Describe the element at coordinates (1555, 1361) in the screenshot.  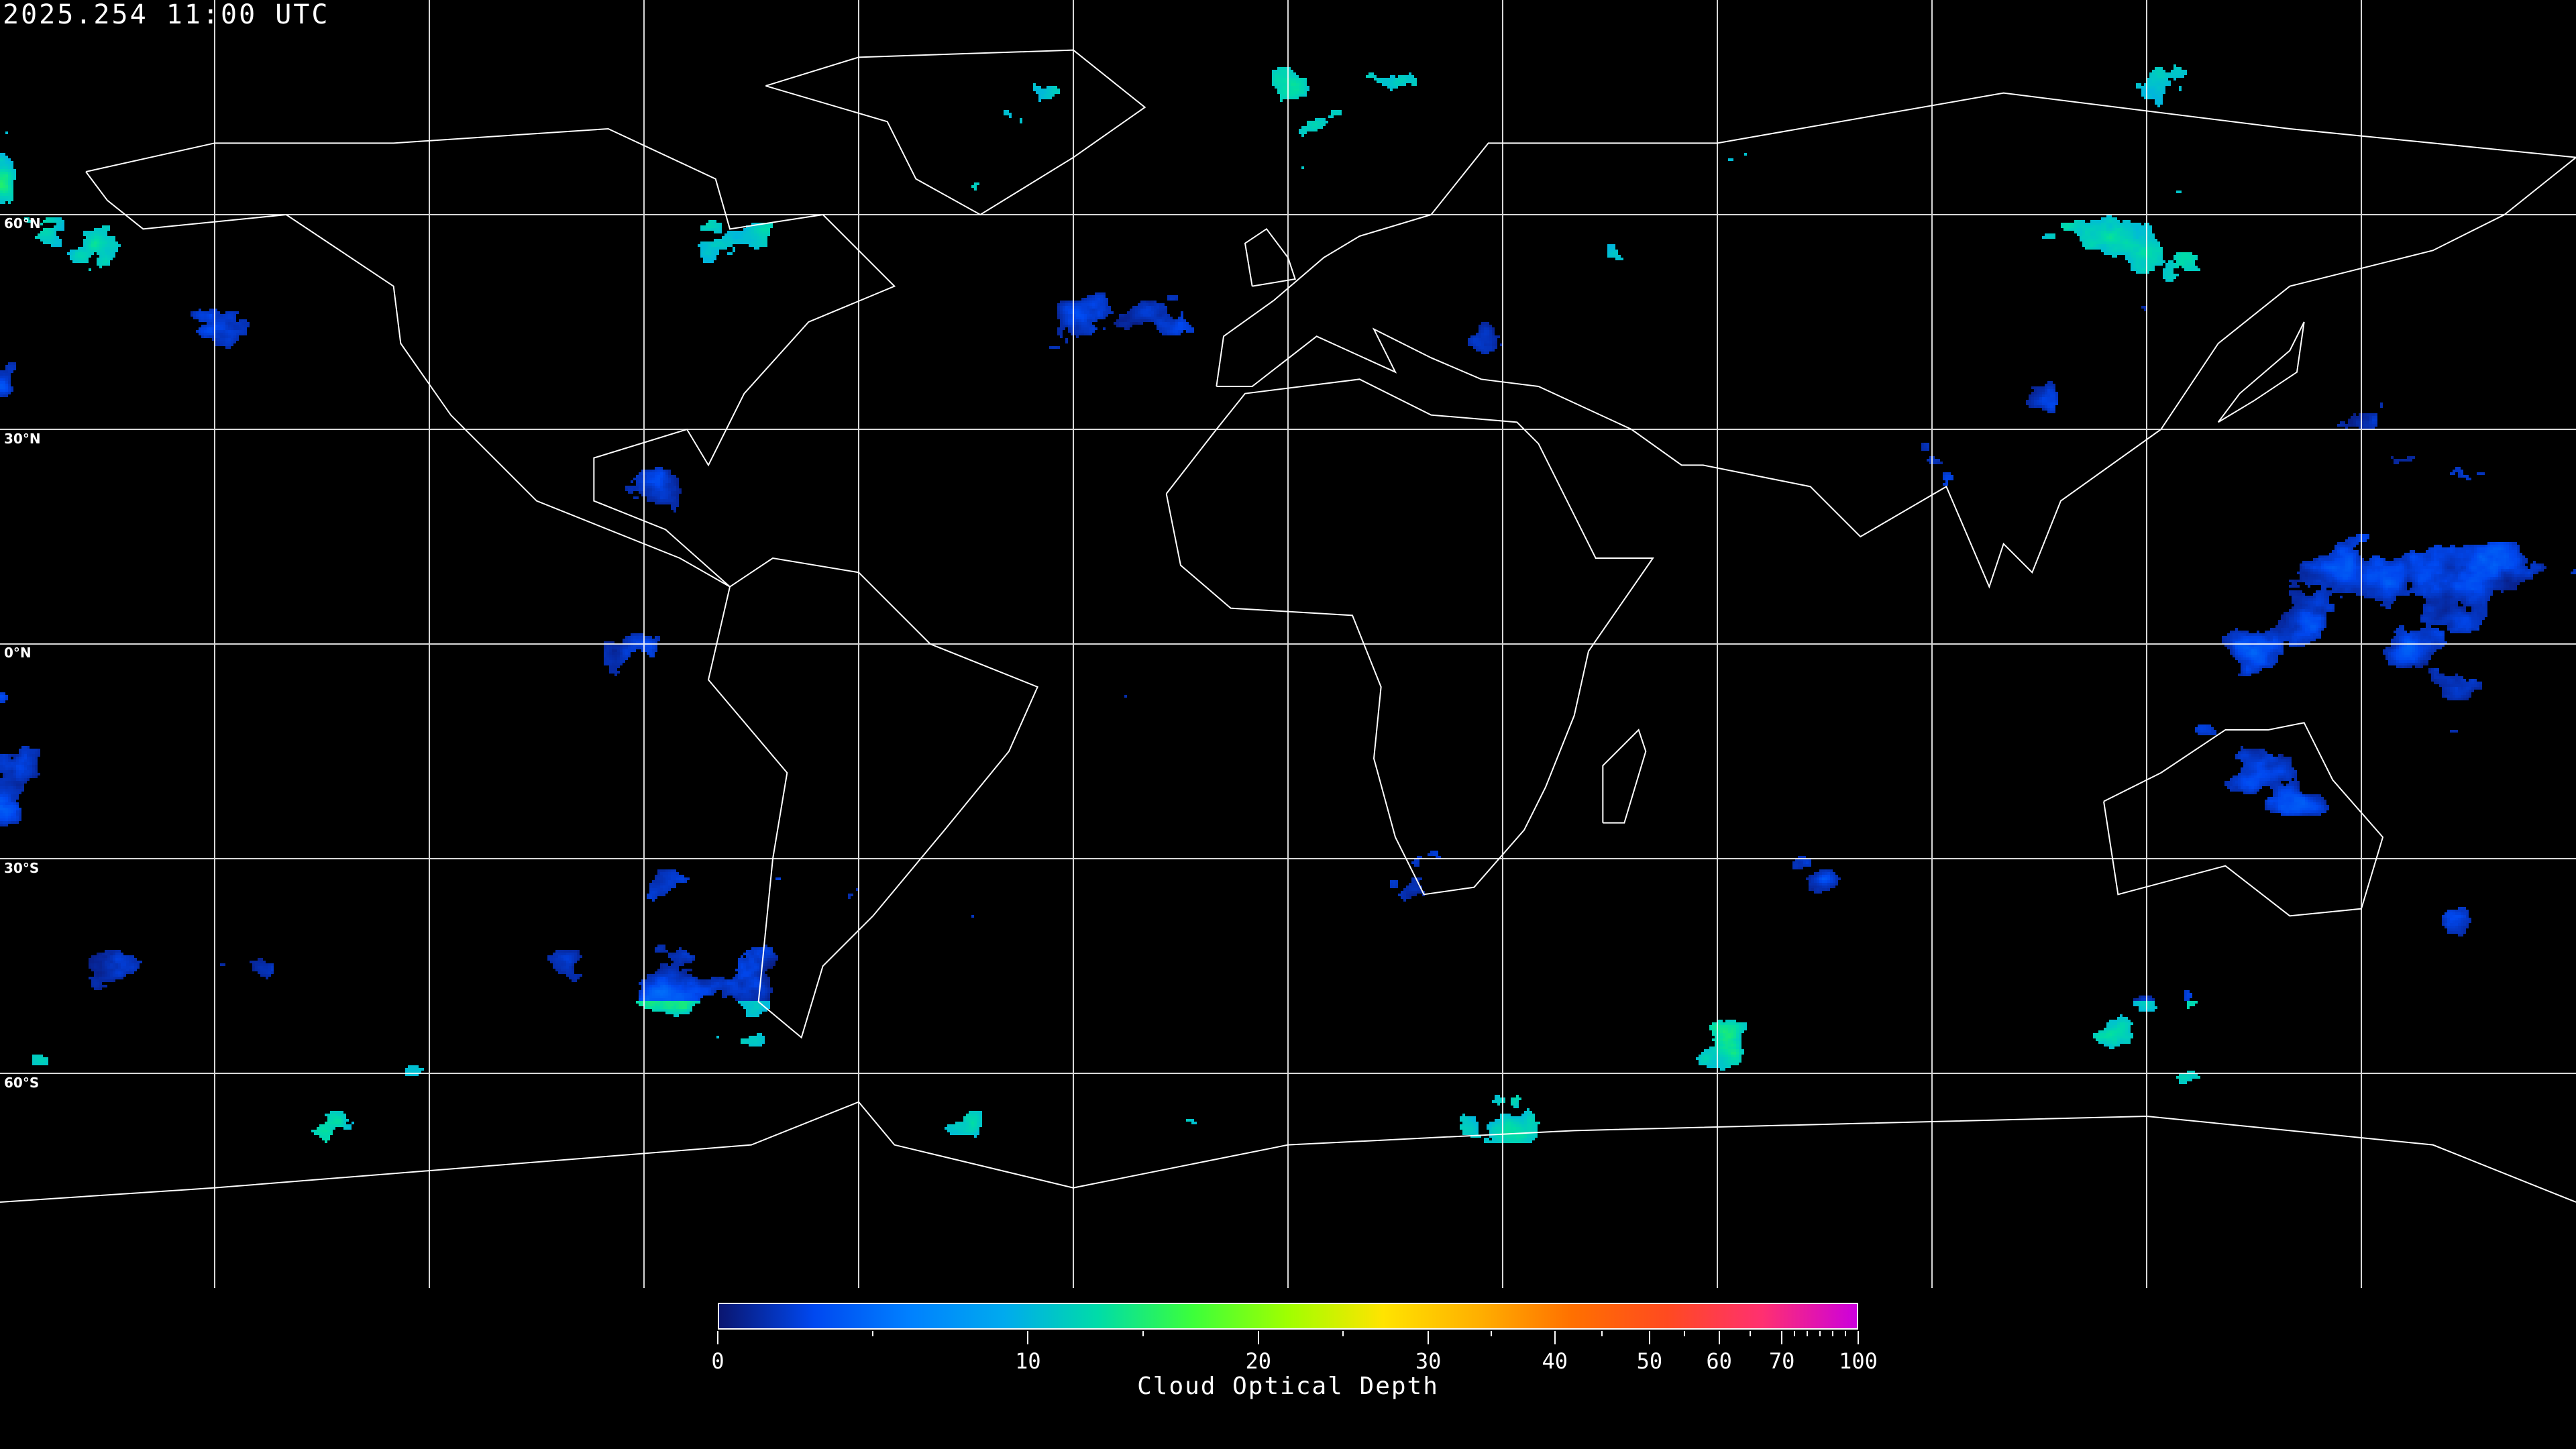
I see `colorbar-tick-label: 40` at that location.